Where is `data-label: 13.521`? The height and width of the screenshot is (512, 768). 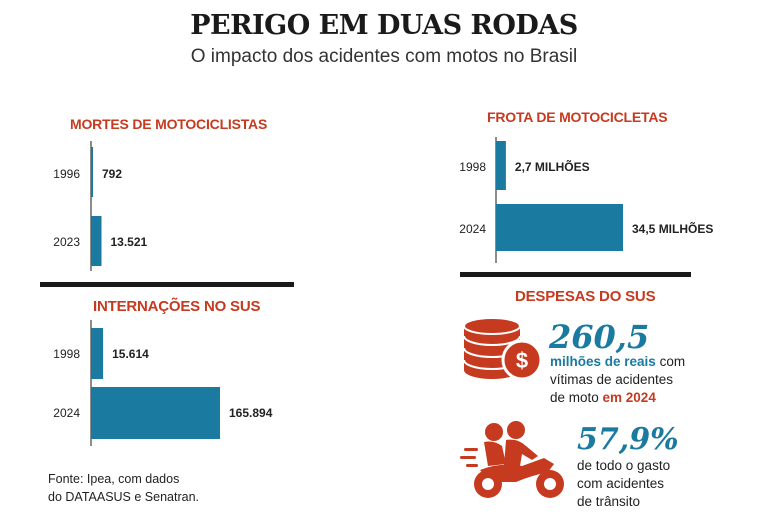 data-label: 13.521 is located at coordinates (129, 242).